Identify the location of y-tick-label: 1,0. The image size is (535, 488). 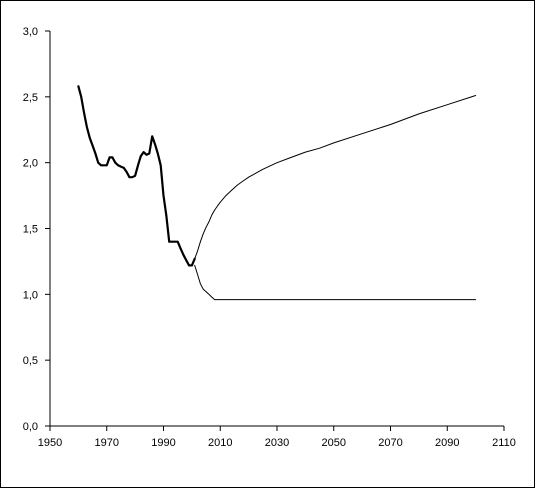
(30, 295).